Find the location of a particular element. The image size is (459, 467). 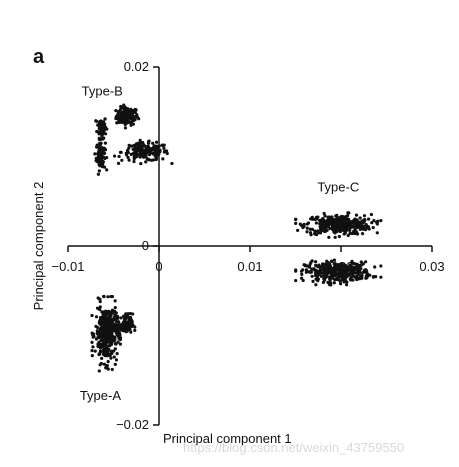

panel-label: a is located at coordinates (39, 57).